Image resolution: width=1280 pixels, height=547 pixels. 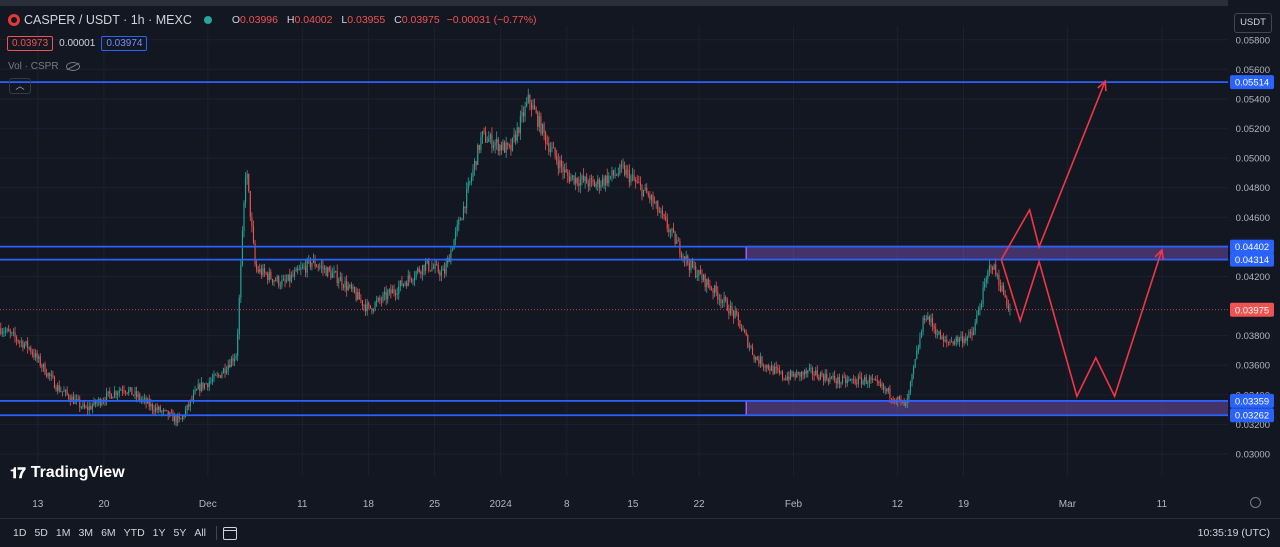 What do you see at coordinates (1253, 336) in the screenshot?
I see `y-tick-label: 0.03800` at bounding box center [1253, 336].